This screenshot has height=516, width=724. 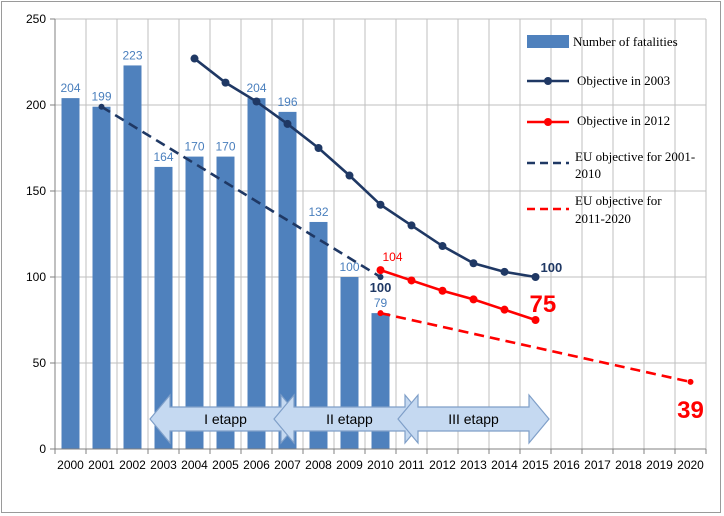 I want to click on stage-arrow, so click(x=473, y=419).